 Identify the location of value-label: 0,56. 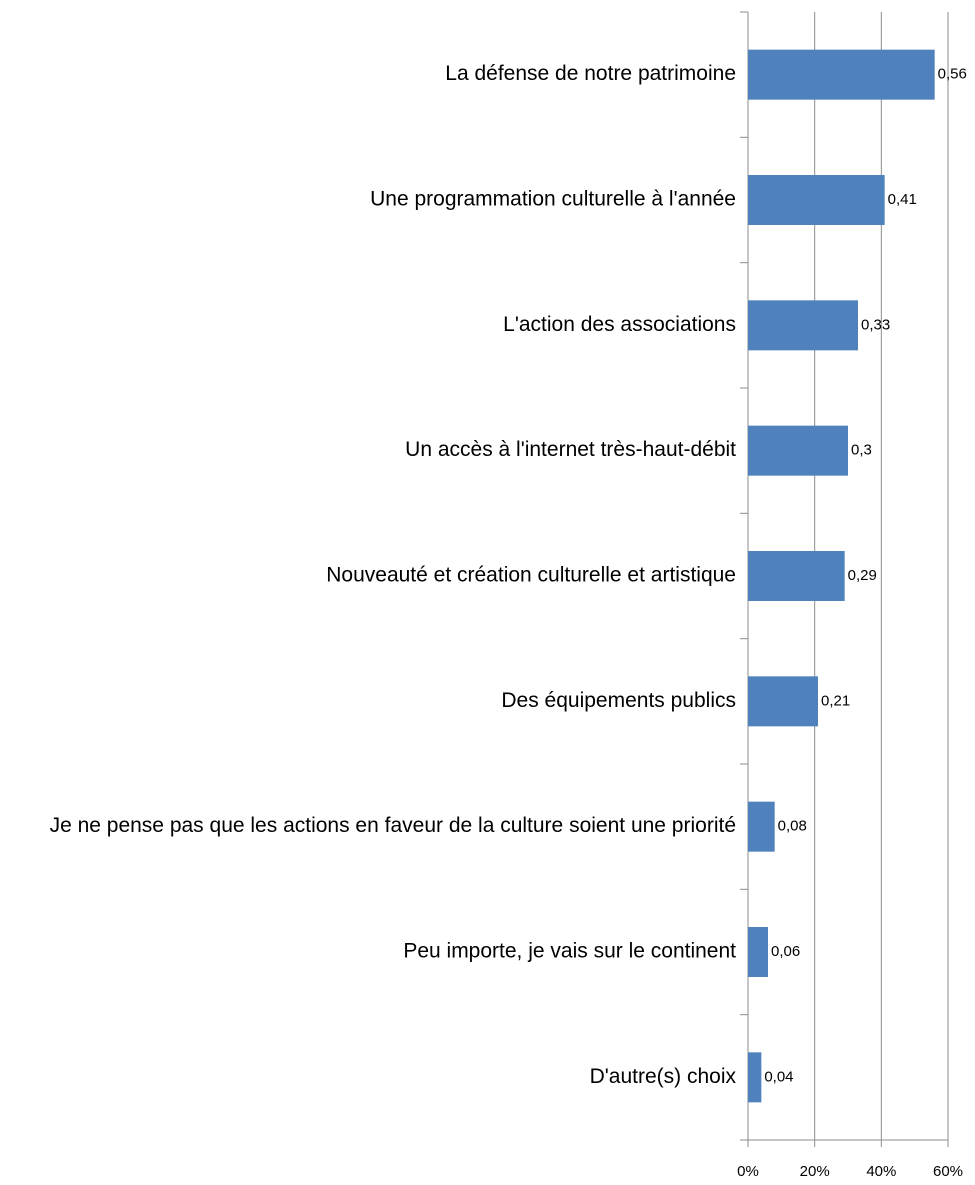
(952, 74).